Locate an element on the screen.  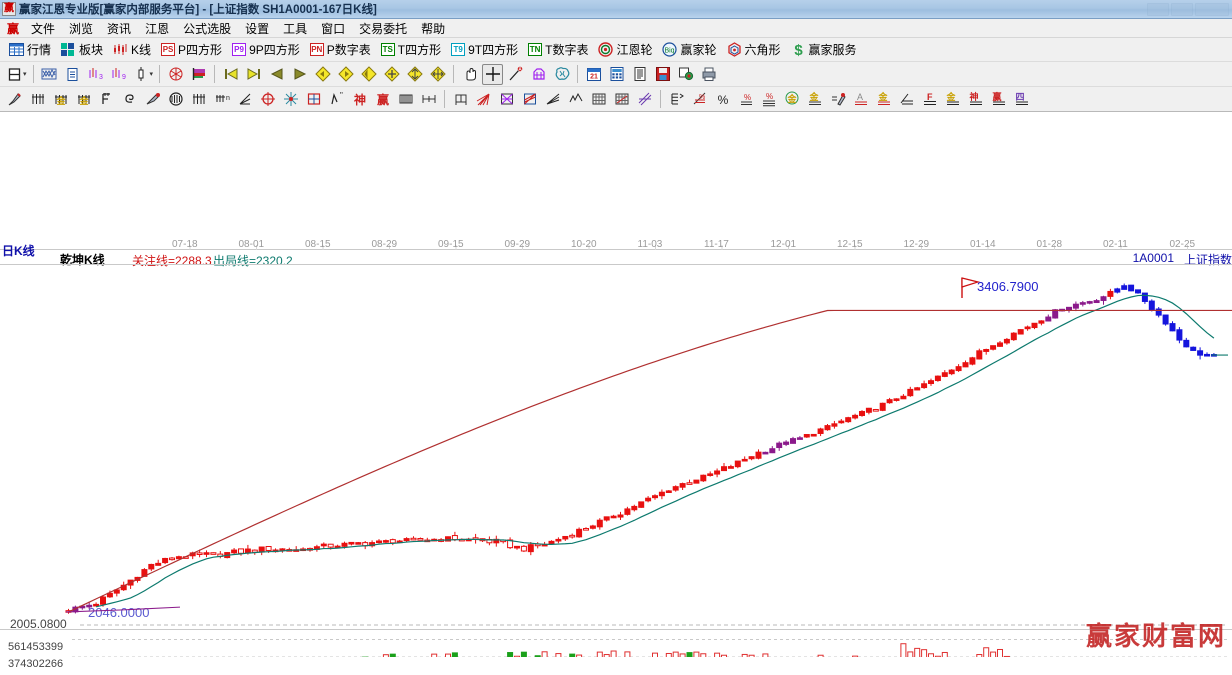
fit-vertical-icon is located at coordinates (414, 74).